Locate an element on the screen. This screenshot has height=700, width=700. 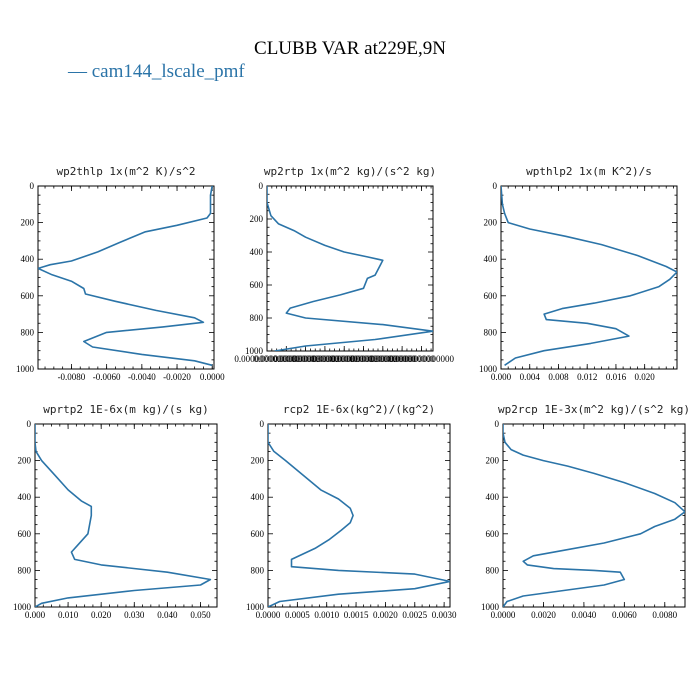
x-tick-label: 0.008 is located at coordinates (558, 377).